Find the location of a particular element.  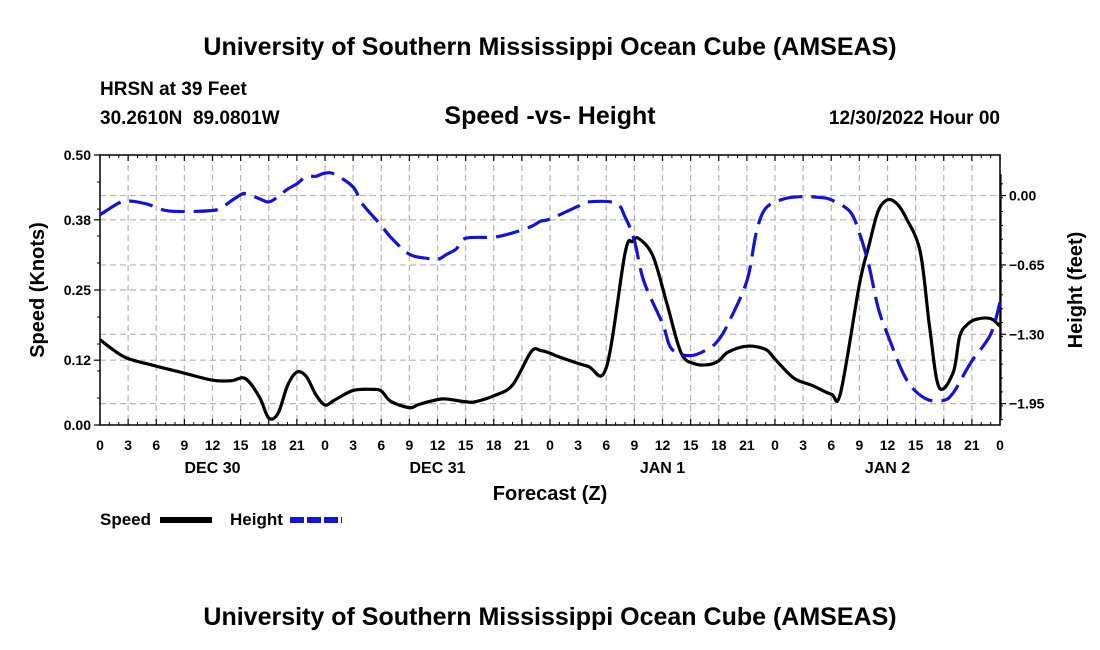

y-left-tick-label: 0.12 is located at coordinates (77, 360).